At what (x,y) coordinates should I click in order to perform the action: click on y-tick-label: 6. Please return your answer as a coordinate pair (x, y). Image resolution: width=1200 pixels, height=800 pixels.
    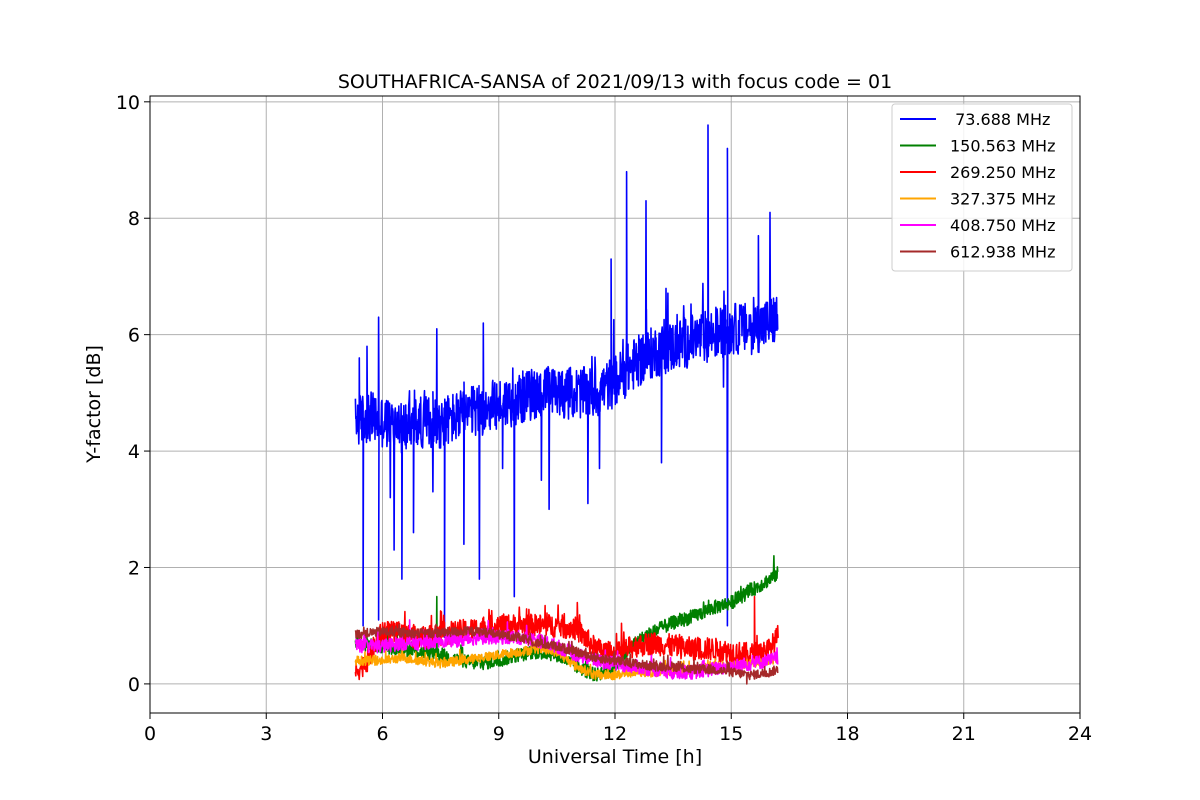
    Looking at the image, I should click on (134, 336).